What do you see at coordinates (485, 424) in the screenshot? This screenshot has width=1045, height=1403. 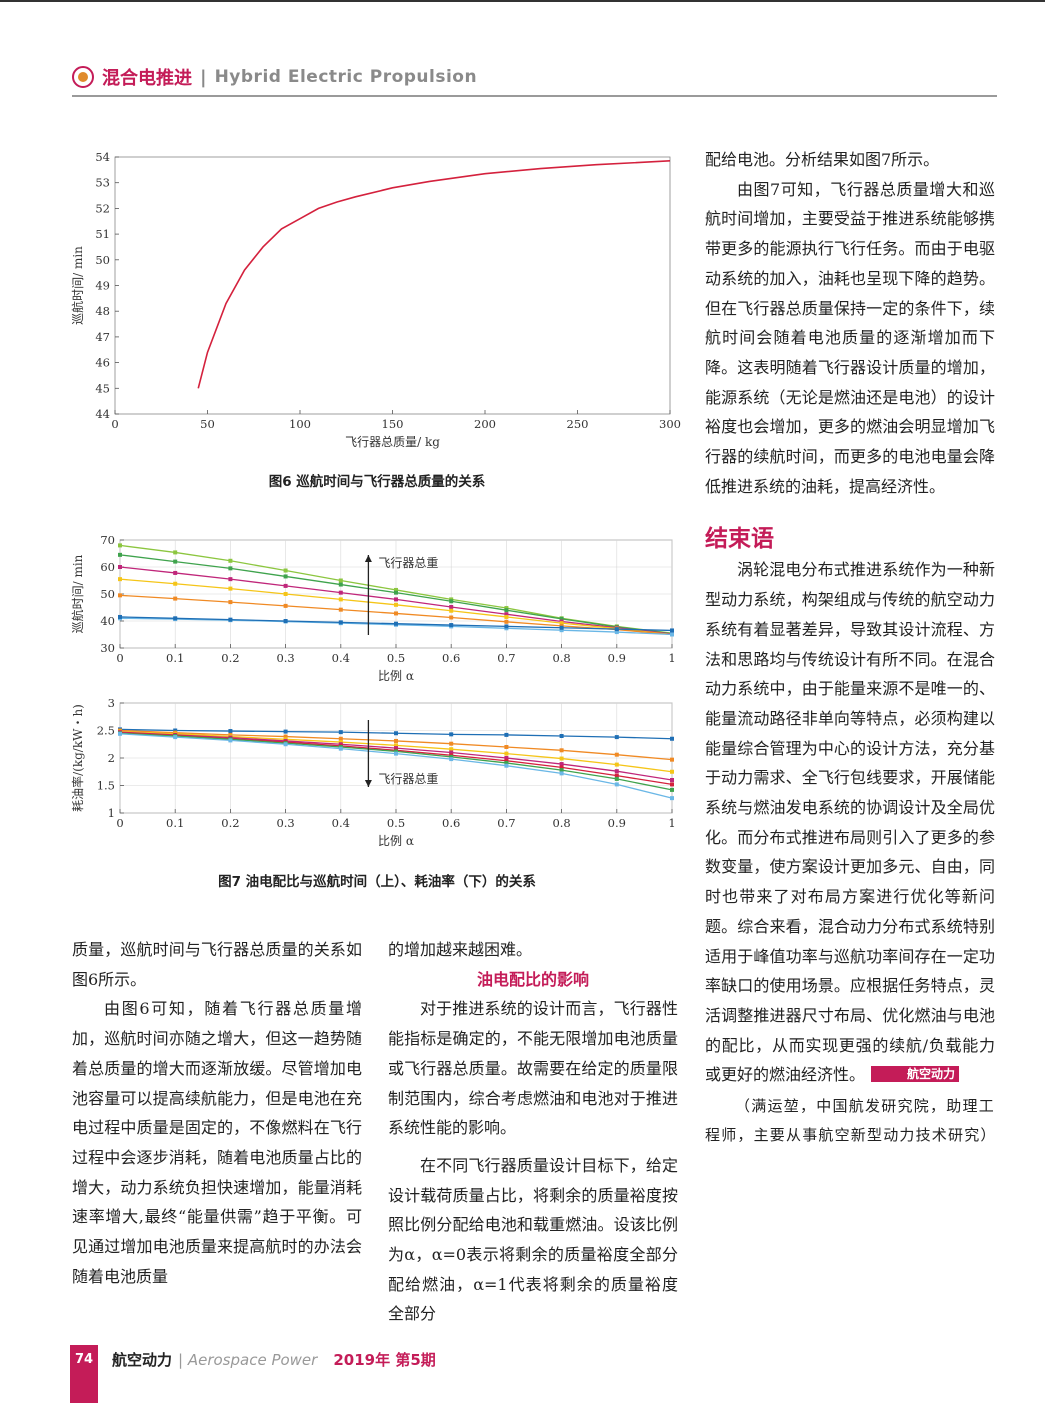 I see `x-tick-label: 200` at bounding box center [485, 424].